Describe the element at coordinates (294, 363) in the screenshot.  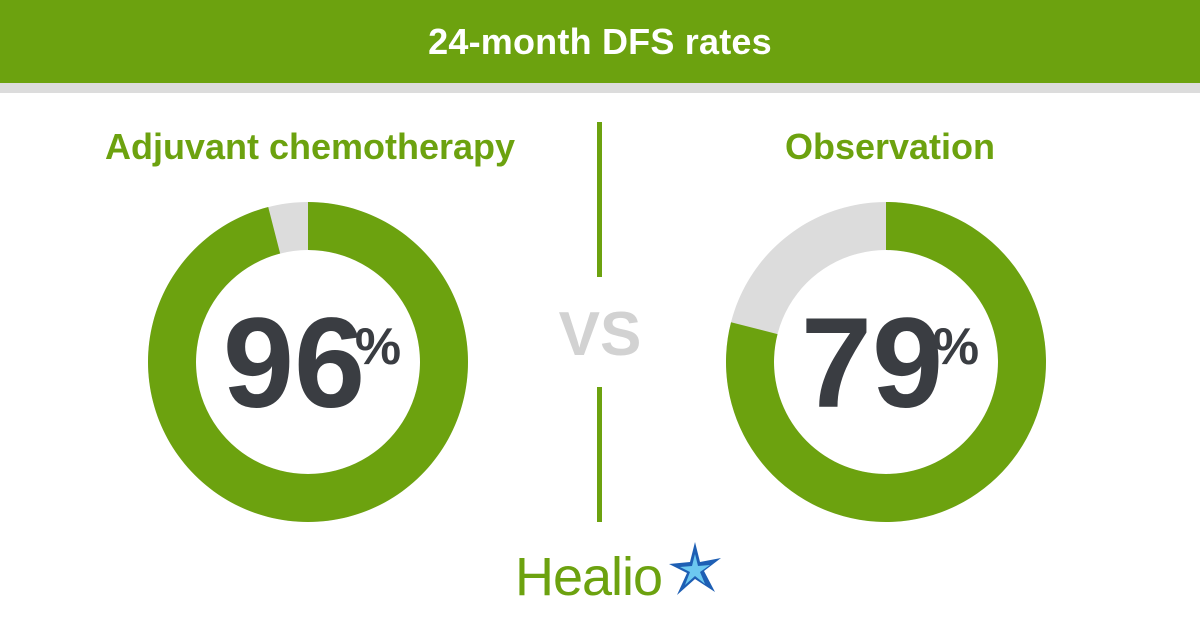
I see `value-number-adjuvant: 96` at that location.